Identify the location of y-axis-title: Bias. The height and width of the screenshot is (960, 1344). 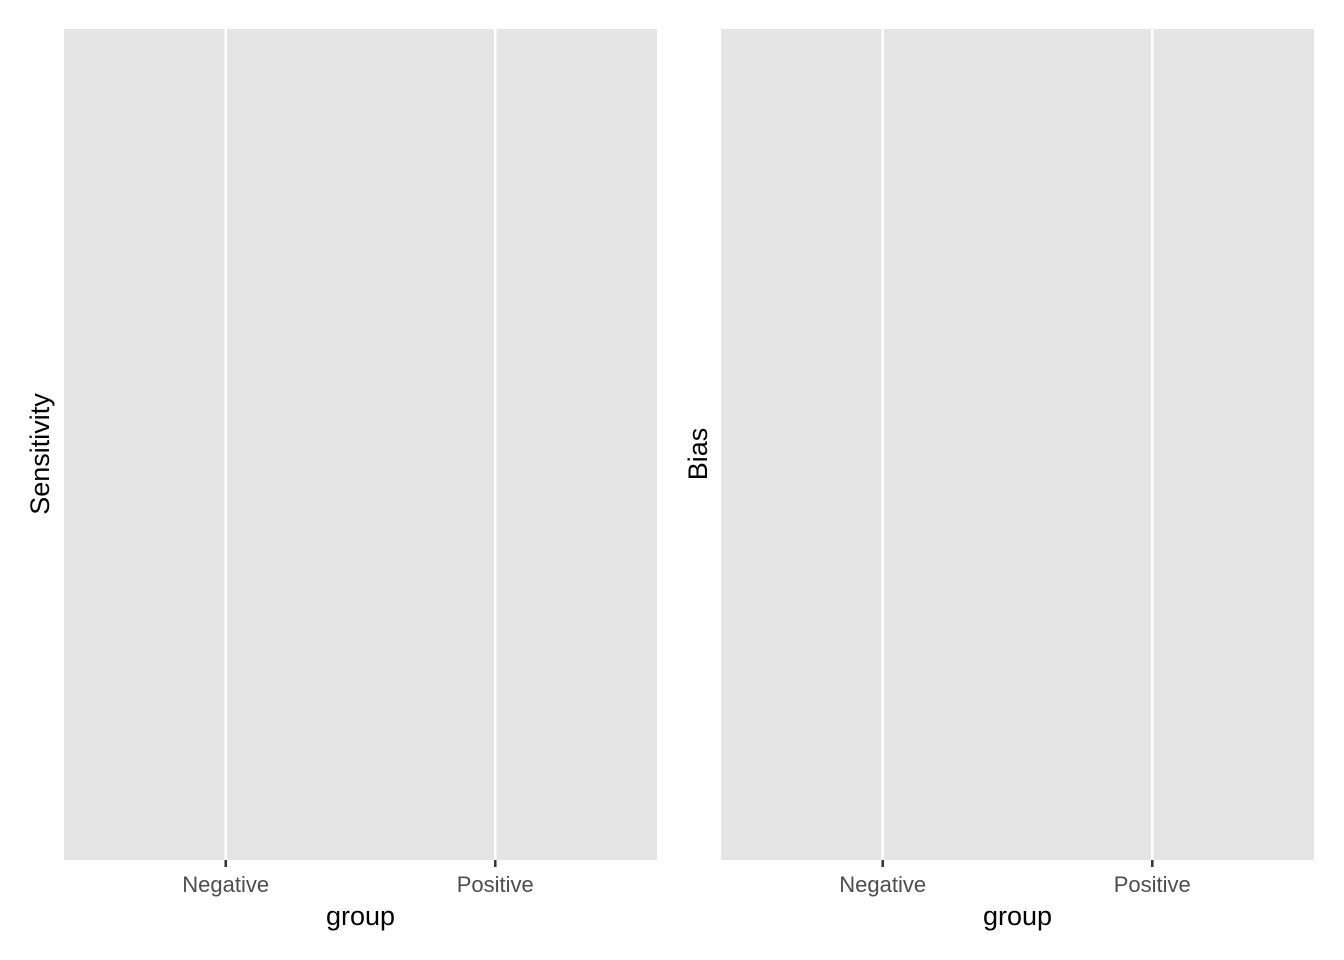
(698, 454).